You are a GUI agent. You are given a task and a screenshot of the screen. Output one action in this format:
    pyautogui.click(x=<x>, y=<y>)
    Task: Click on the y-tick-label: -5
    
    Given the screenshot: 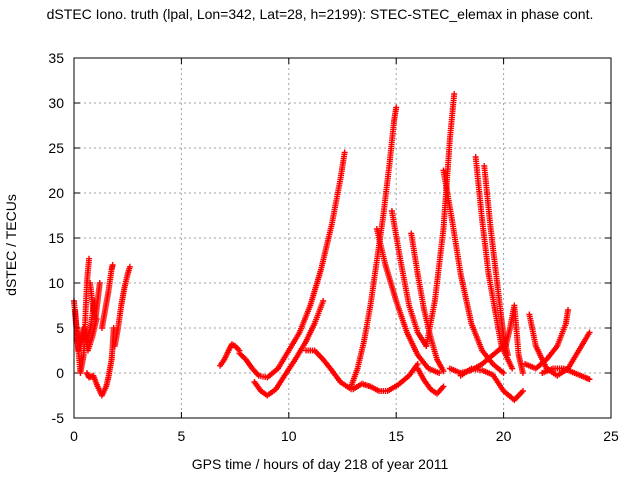 What is the action you would take?
    pyautogui.click(x=58, y=418)
    